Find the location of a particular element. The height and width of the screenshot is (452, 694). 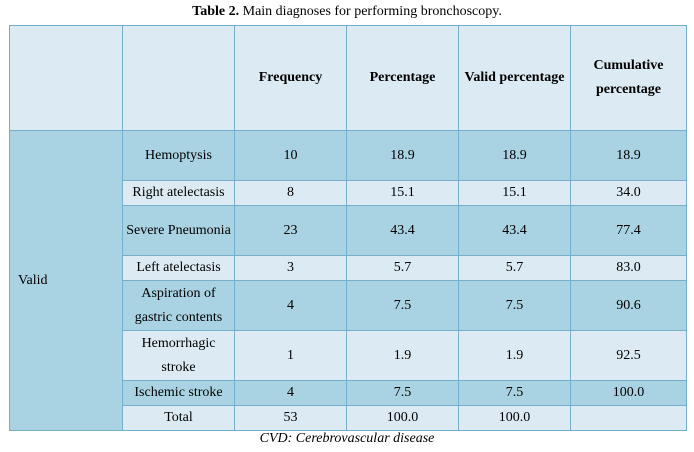

cell-frequency: 1 is located at coordinates (290, 355).